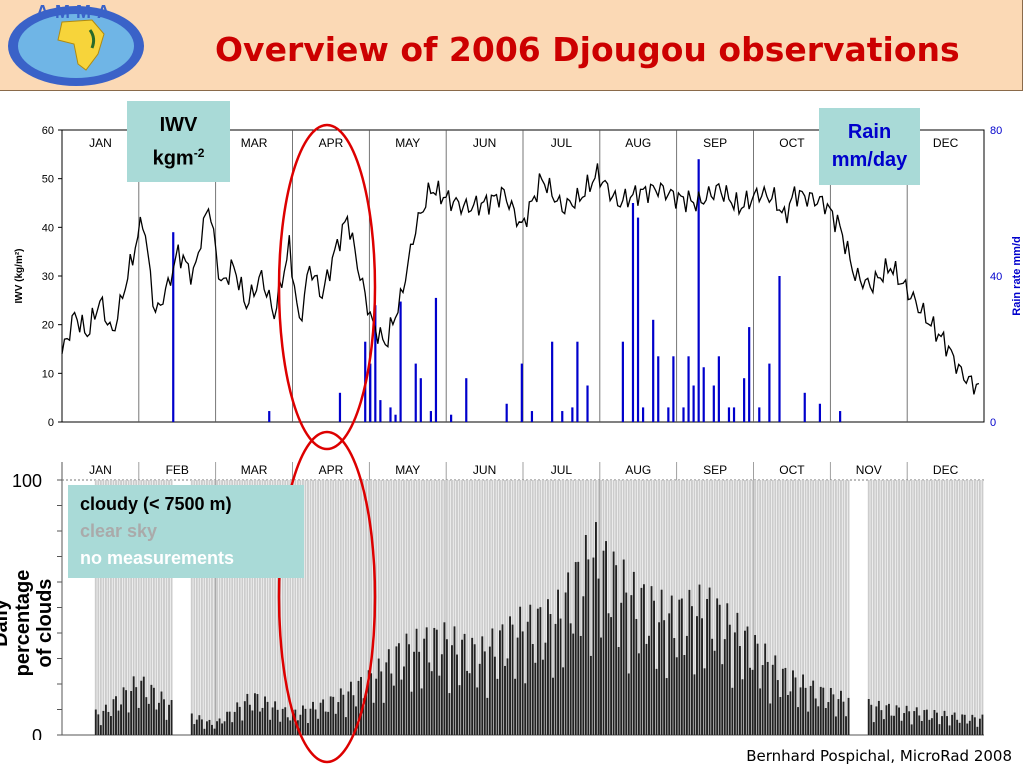  Describe the element at coordinates (48, 131) in the screenshot. I see `iwv-ytick-label: 60` at that location.